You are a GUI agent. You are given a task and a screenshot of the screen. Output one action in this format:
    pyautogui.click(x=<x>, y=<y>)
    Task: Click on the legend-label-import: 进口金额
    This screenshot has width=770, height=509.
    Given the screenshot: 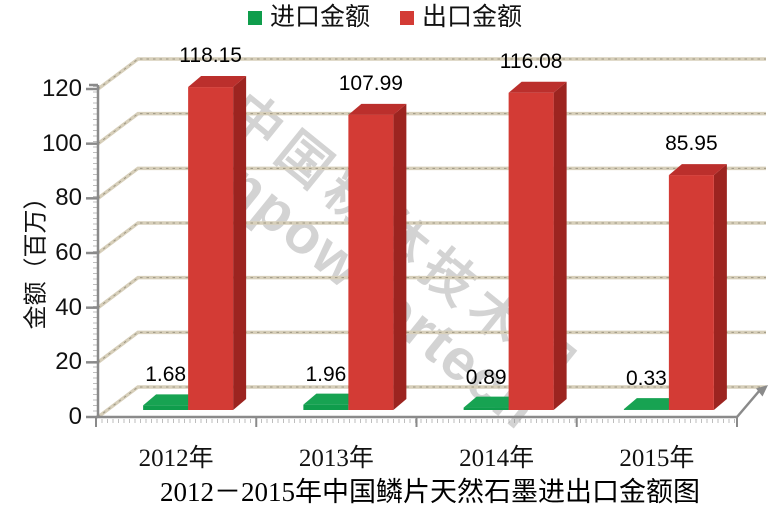 What is the action you would take?
    pyautogui.click(x=319, y=17)
    